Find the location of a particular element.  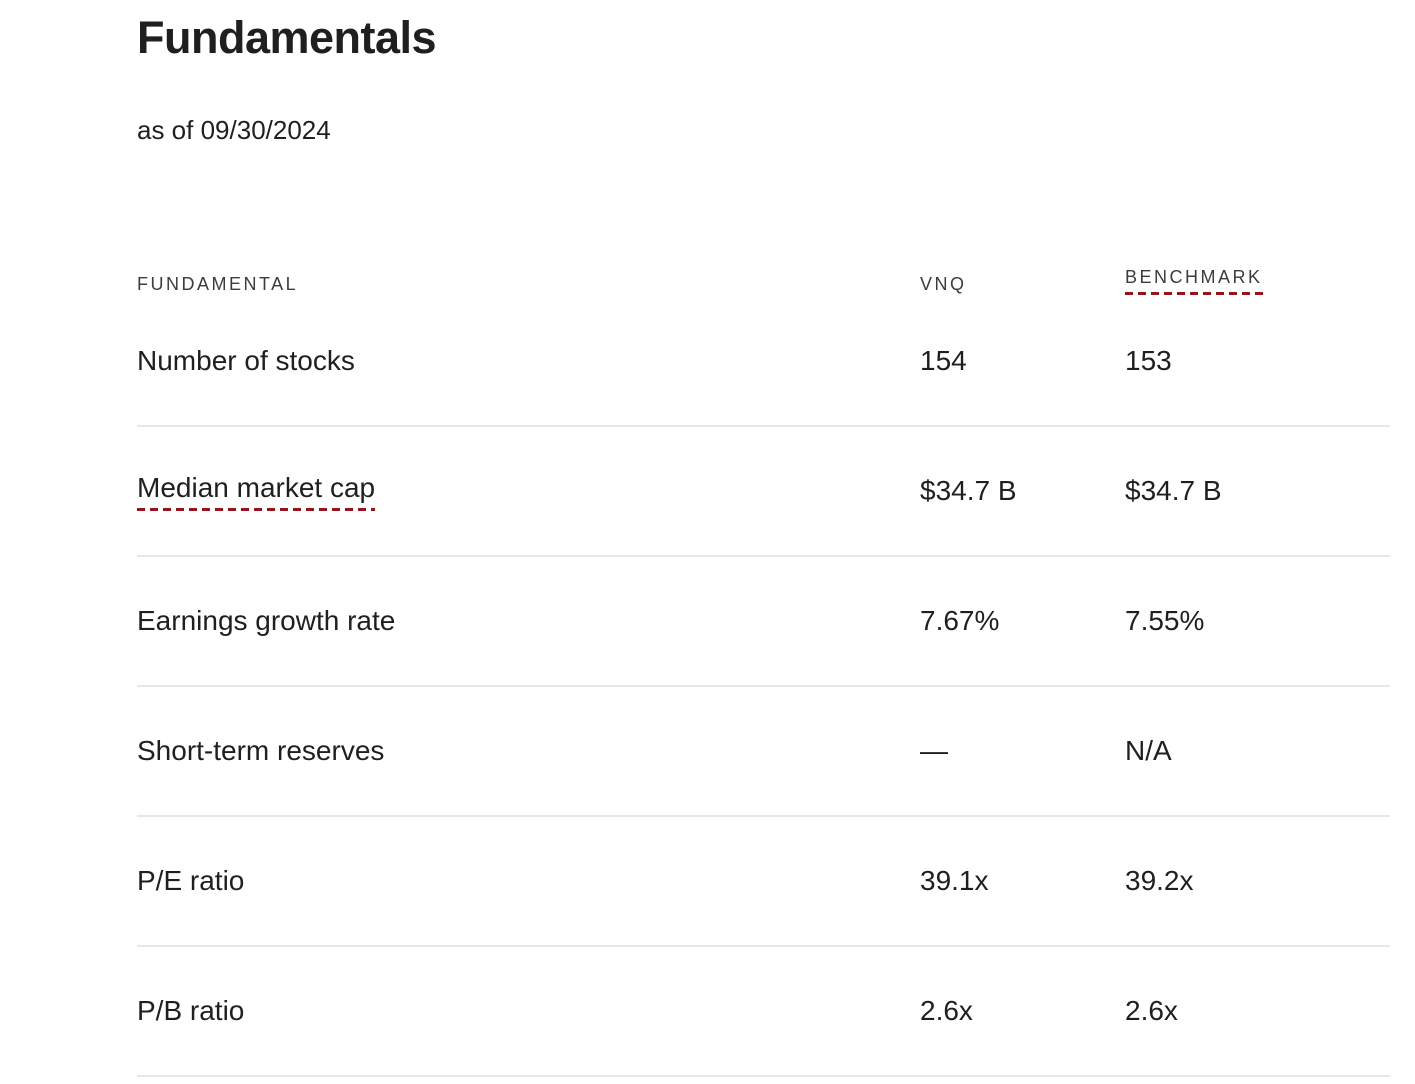

row-vnq-value: — is located at coordinates (934, 751).